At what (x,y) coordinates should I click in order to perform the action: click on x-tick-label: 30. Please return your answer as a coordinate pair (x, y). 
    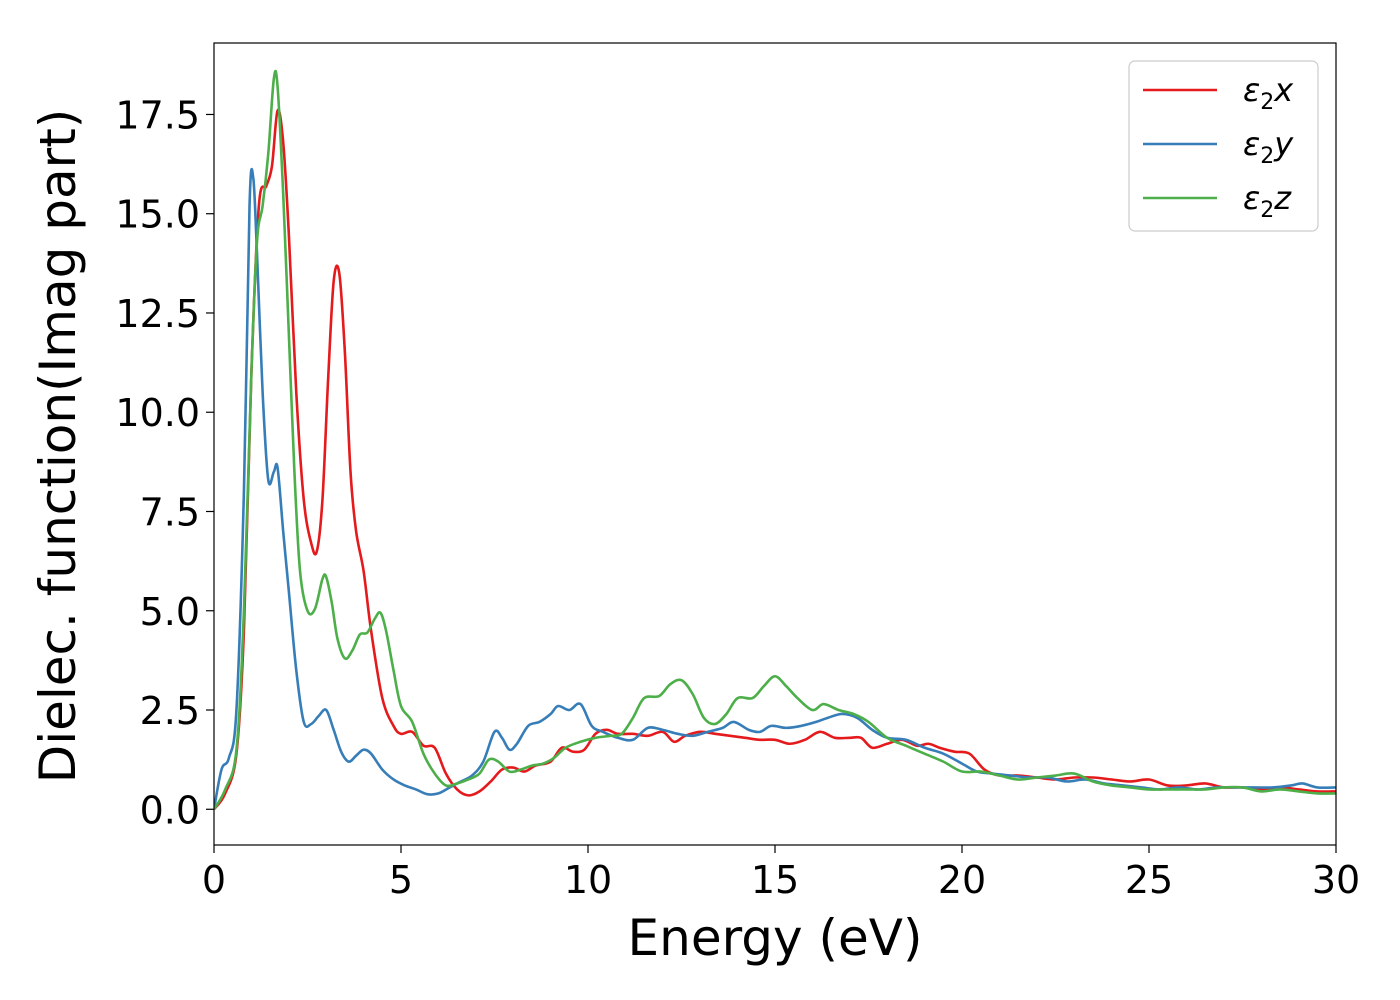
    Looking at the image, I should click on (1336, 880).